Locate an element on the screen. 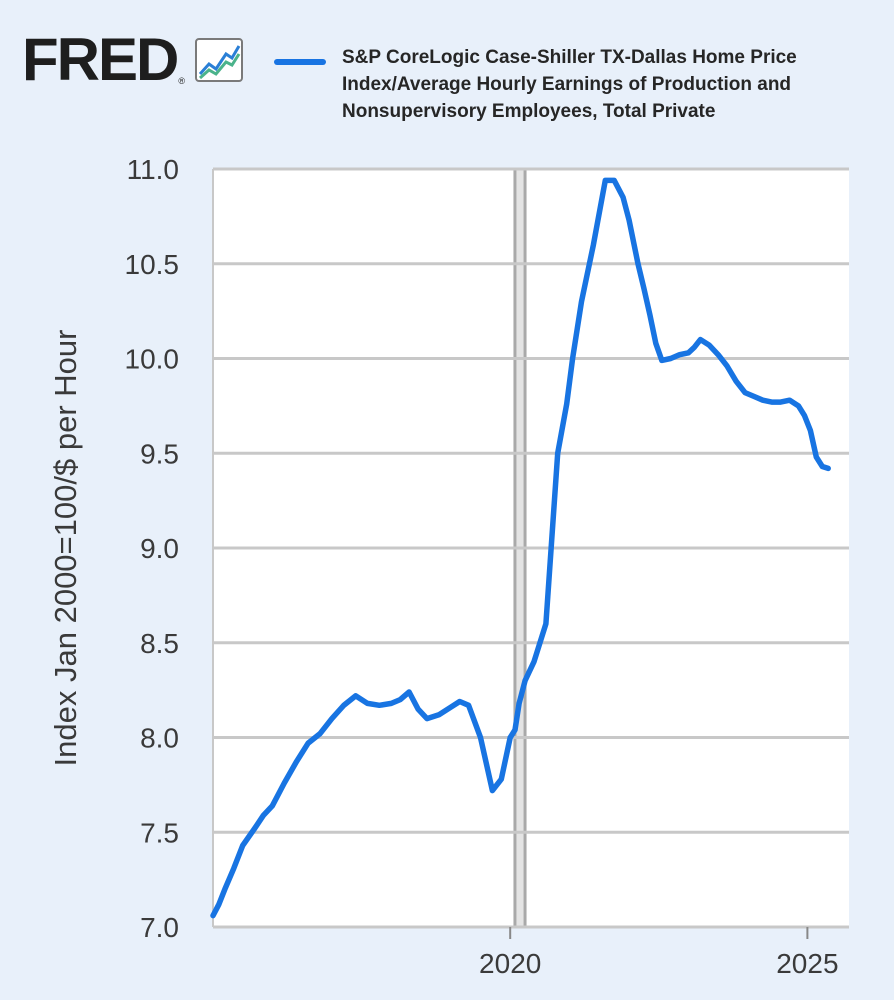 The height and width of the screenshot is (1000, 894). fred-logo: FRED ® is located at coordinates (132, 60).